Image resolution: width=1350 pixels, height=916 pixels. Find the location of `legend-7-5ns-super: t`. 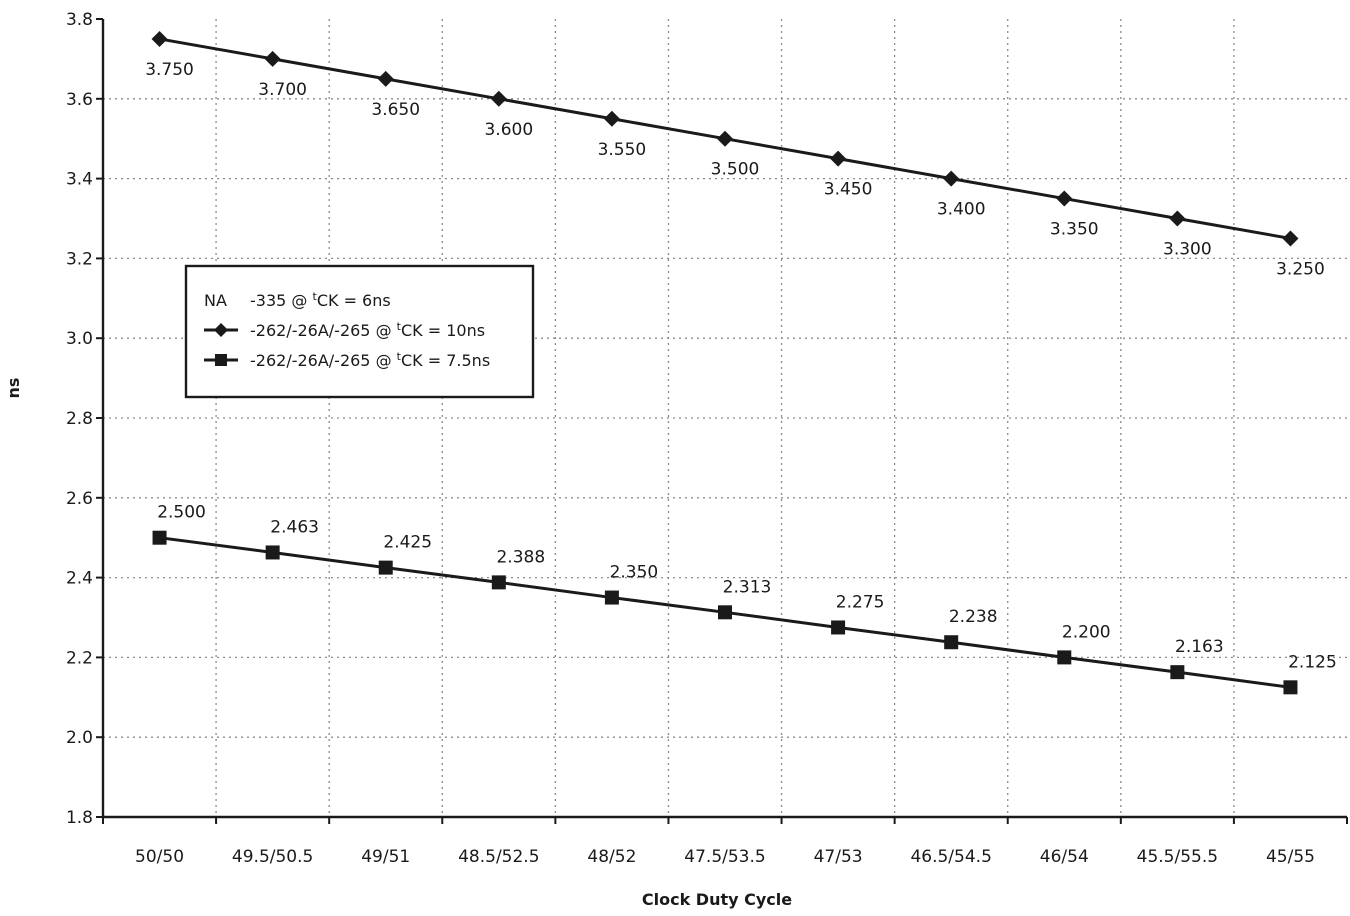

legend-7-5ns-super: t is located at coordinates (399, 356).